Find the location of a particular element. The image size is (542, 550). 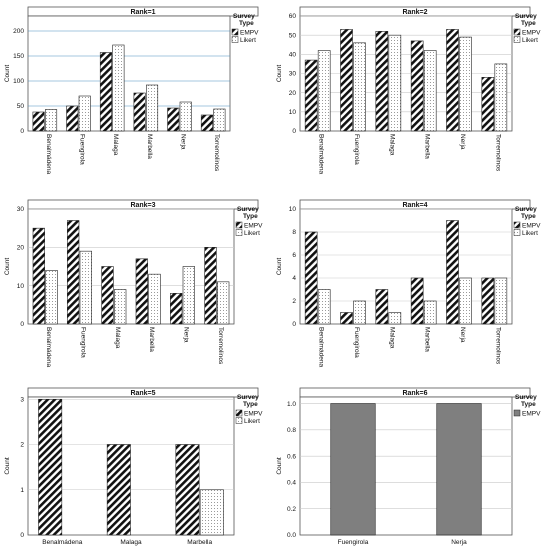

y-tick-label: 0.2 is located at coordinates (291, 509).